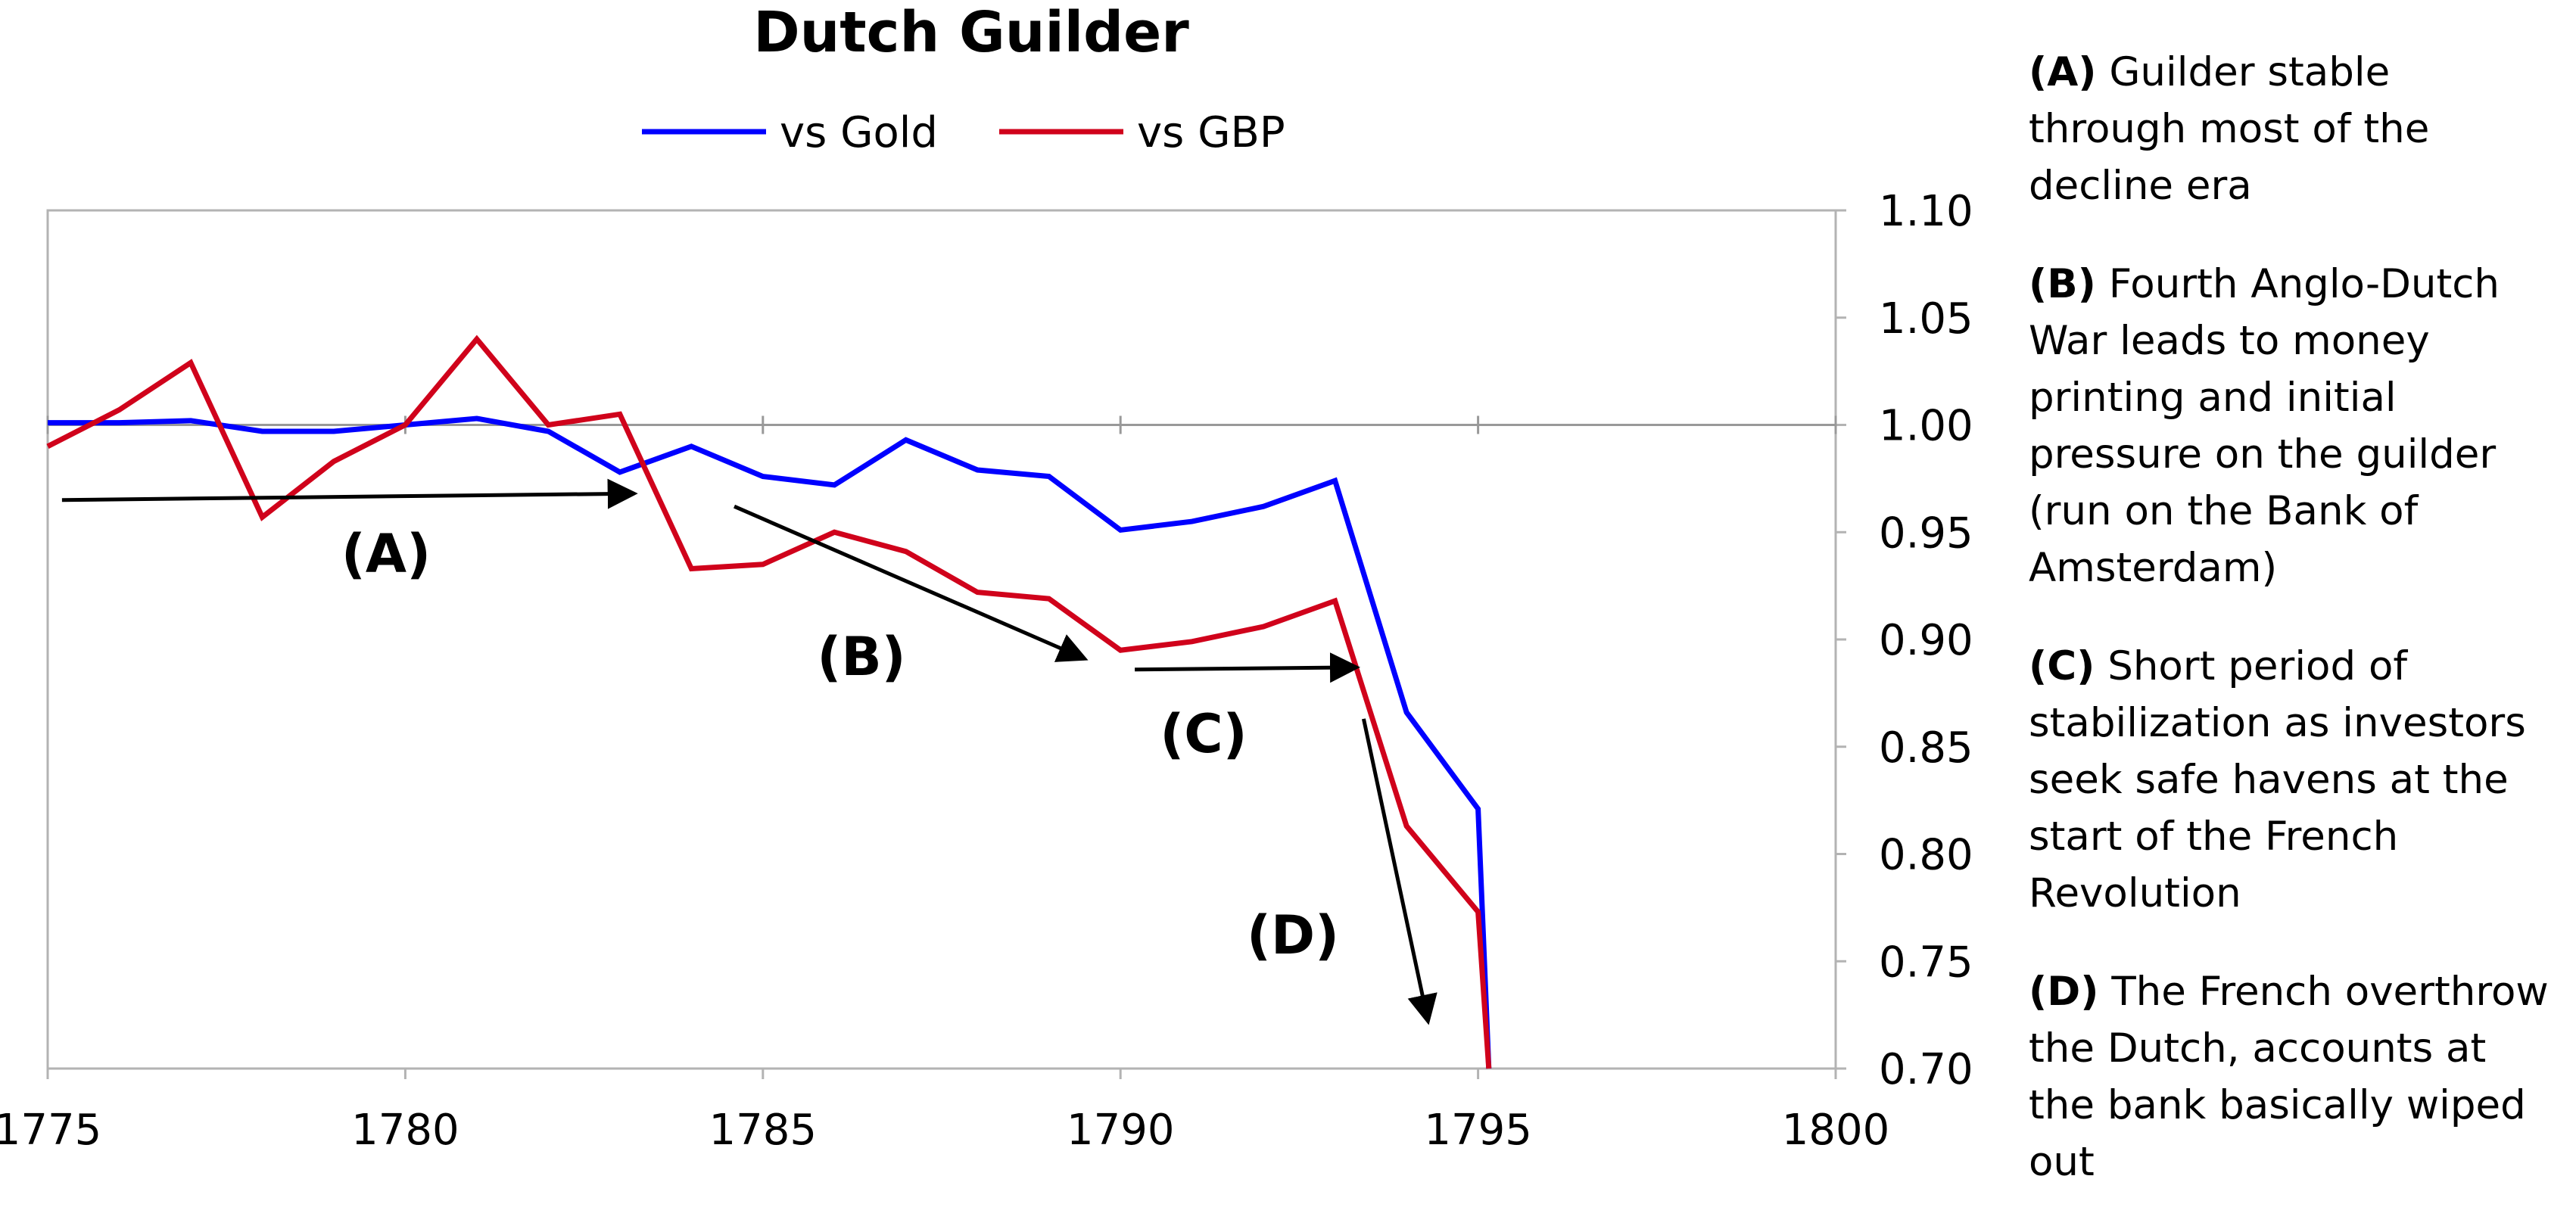  What do you see at coordinates (1926, 1069) in the screenshot?
I see `y-tick-label: 0.70` at bounding box center [1926, 1069].